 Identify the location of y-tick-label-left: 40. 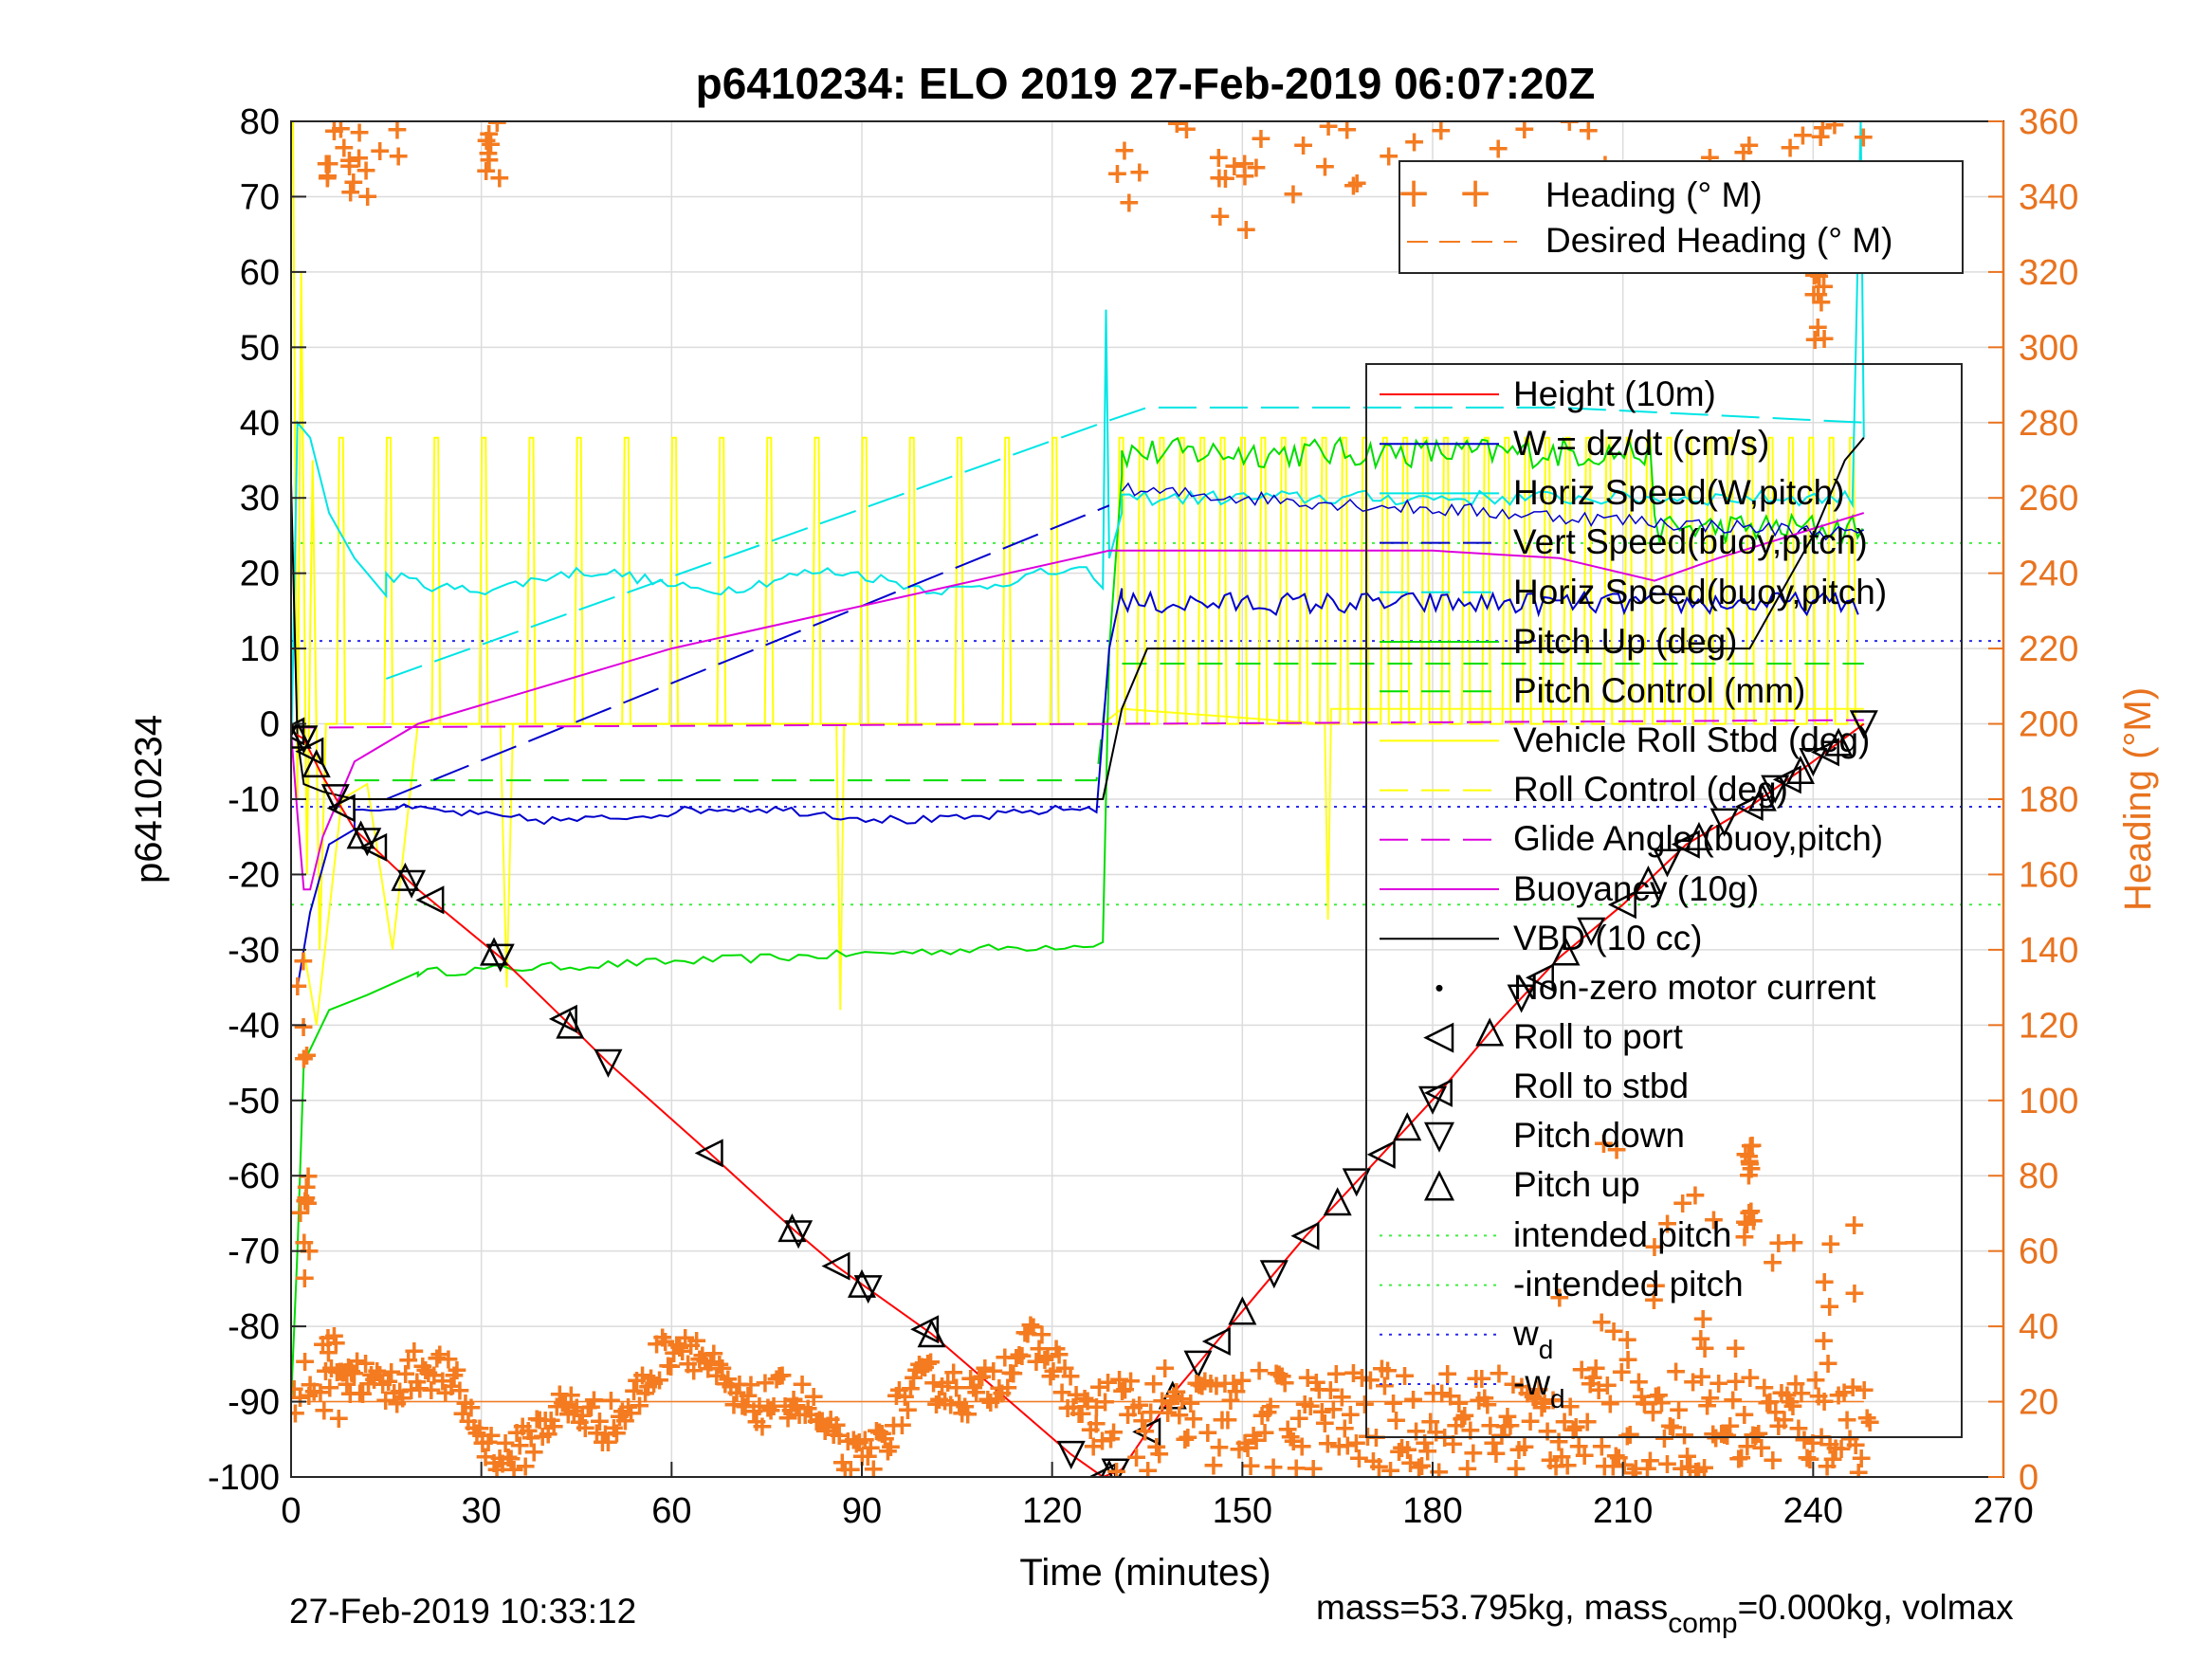
(260, 424).